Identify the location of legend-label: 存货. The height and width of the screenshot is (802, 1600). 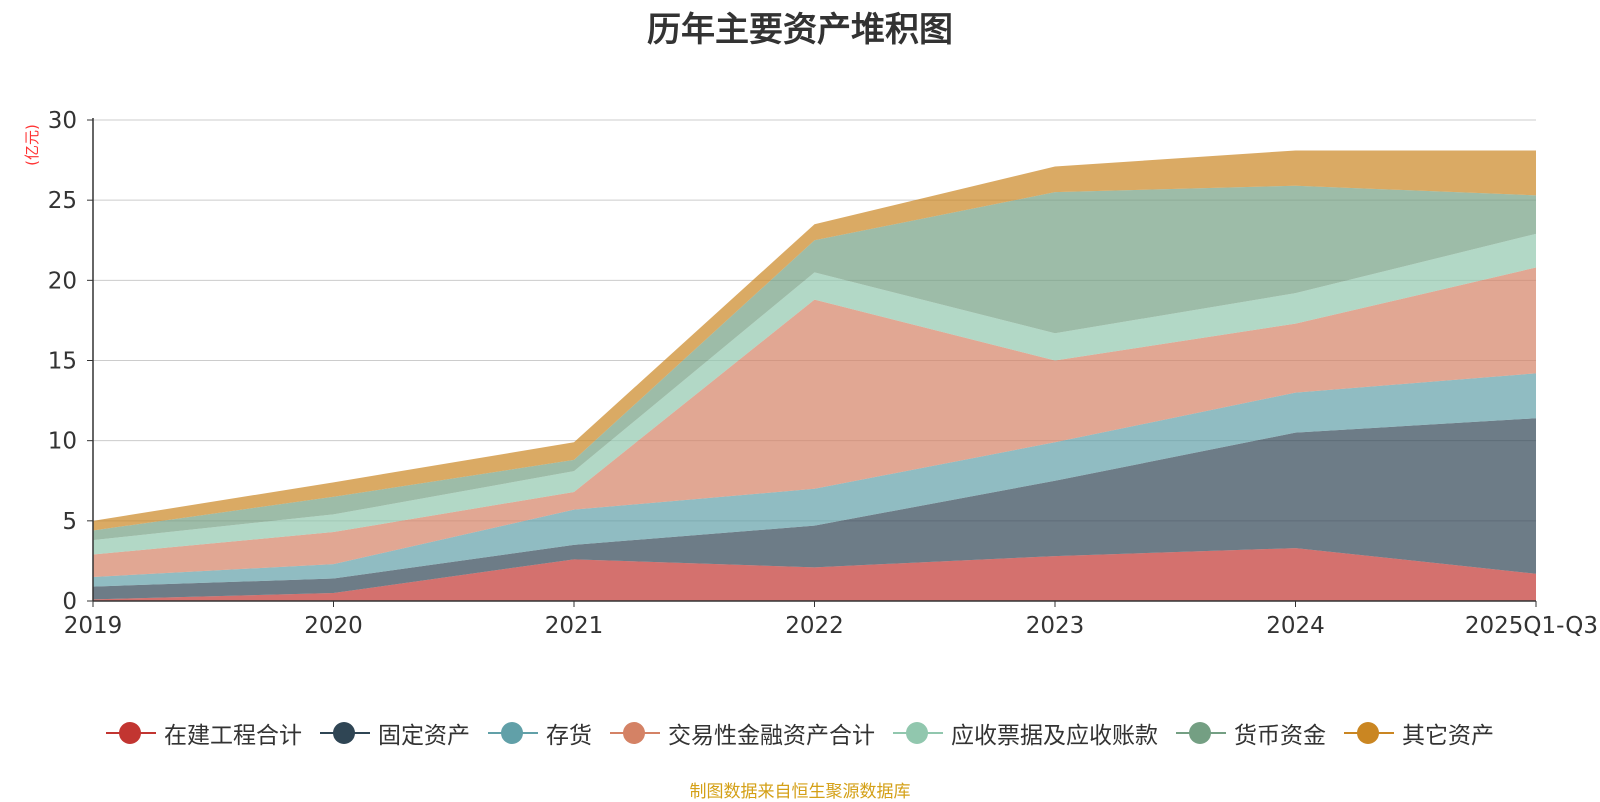
(569, 736).